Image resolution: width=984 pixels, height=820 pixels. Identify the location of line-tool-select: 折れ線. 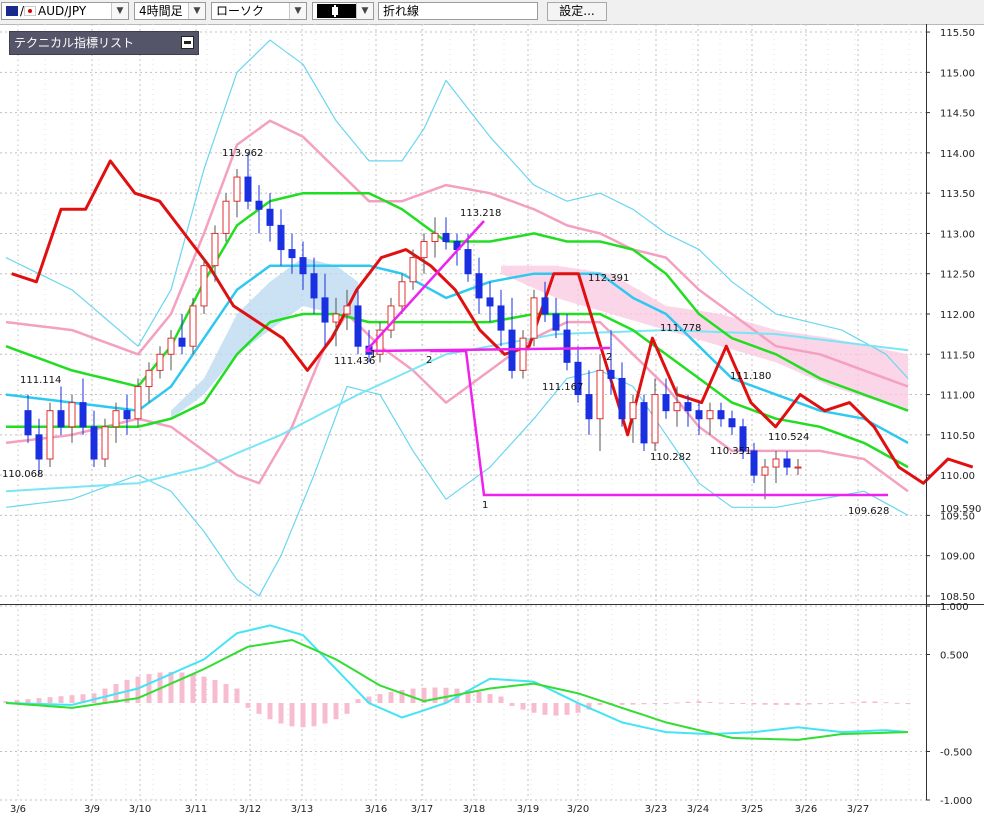
(458, 11).